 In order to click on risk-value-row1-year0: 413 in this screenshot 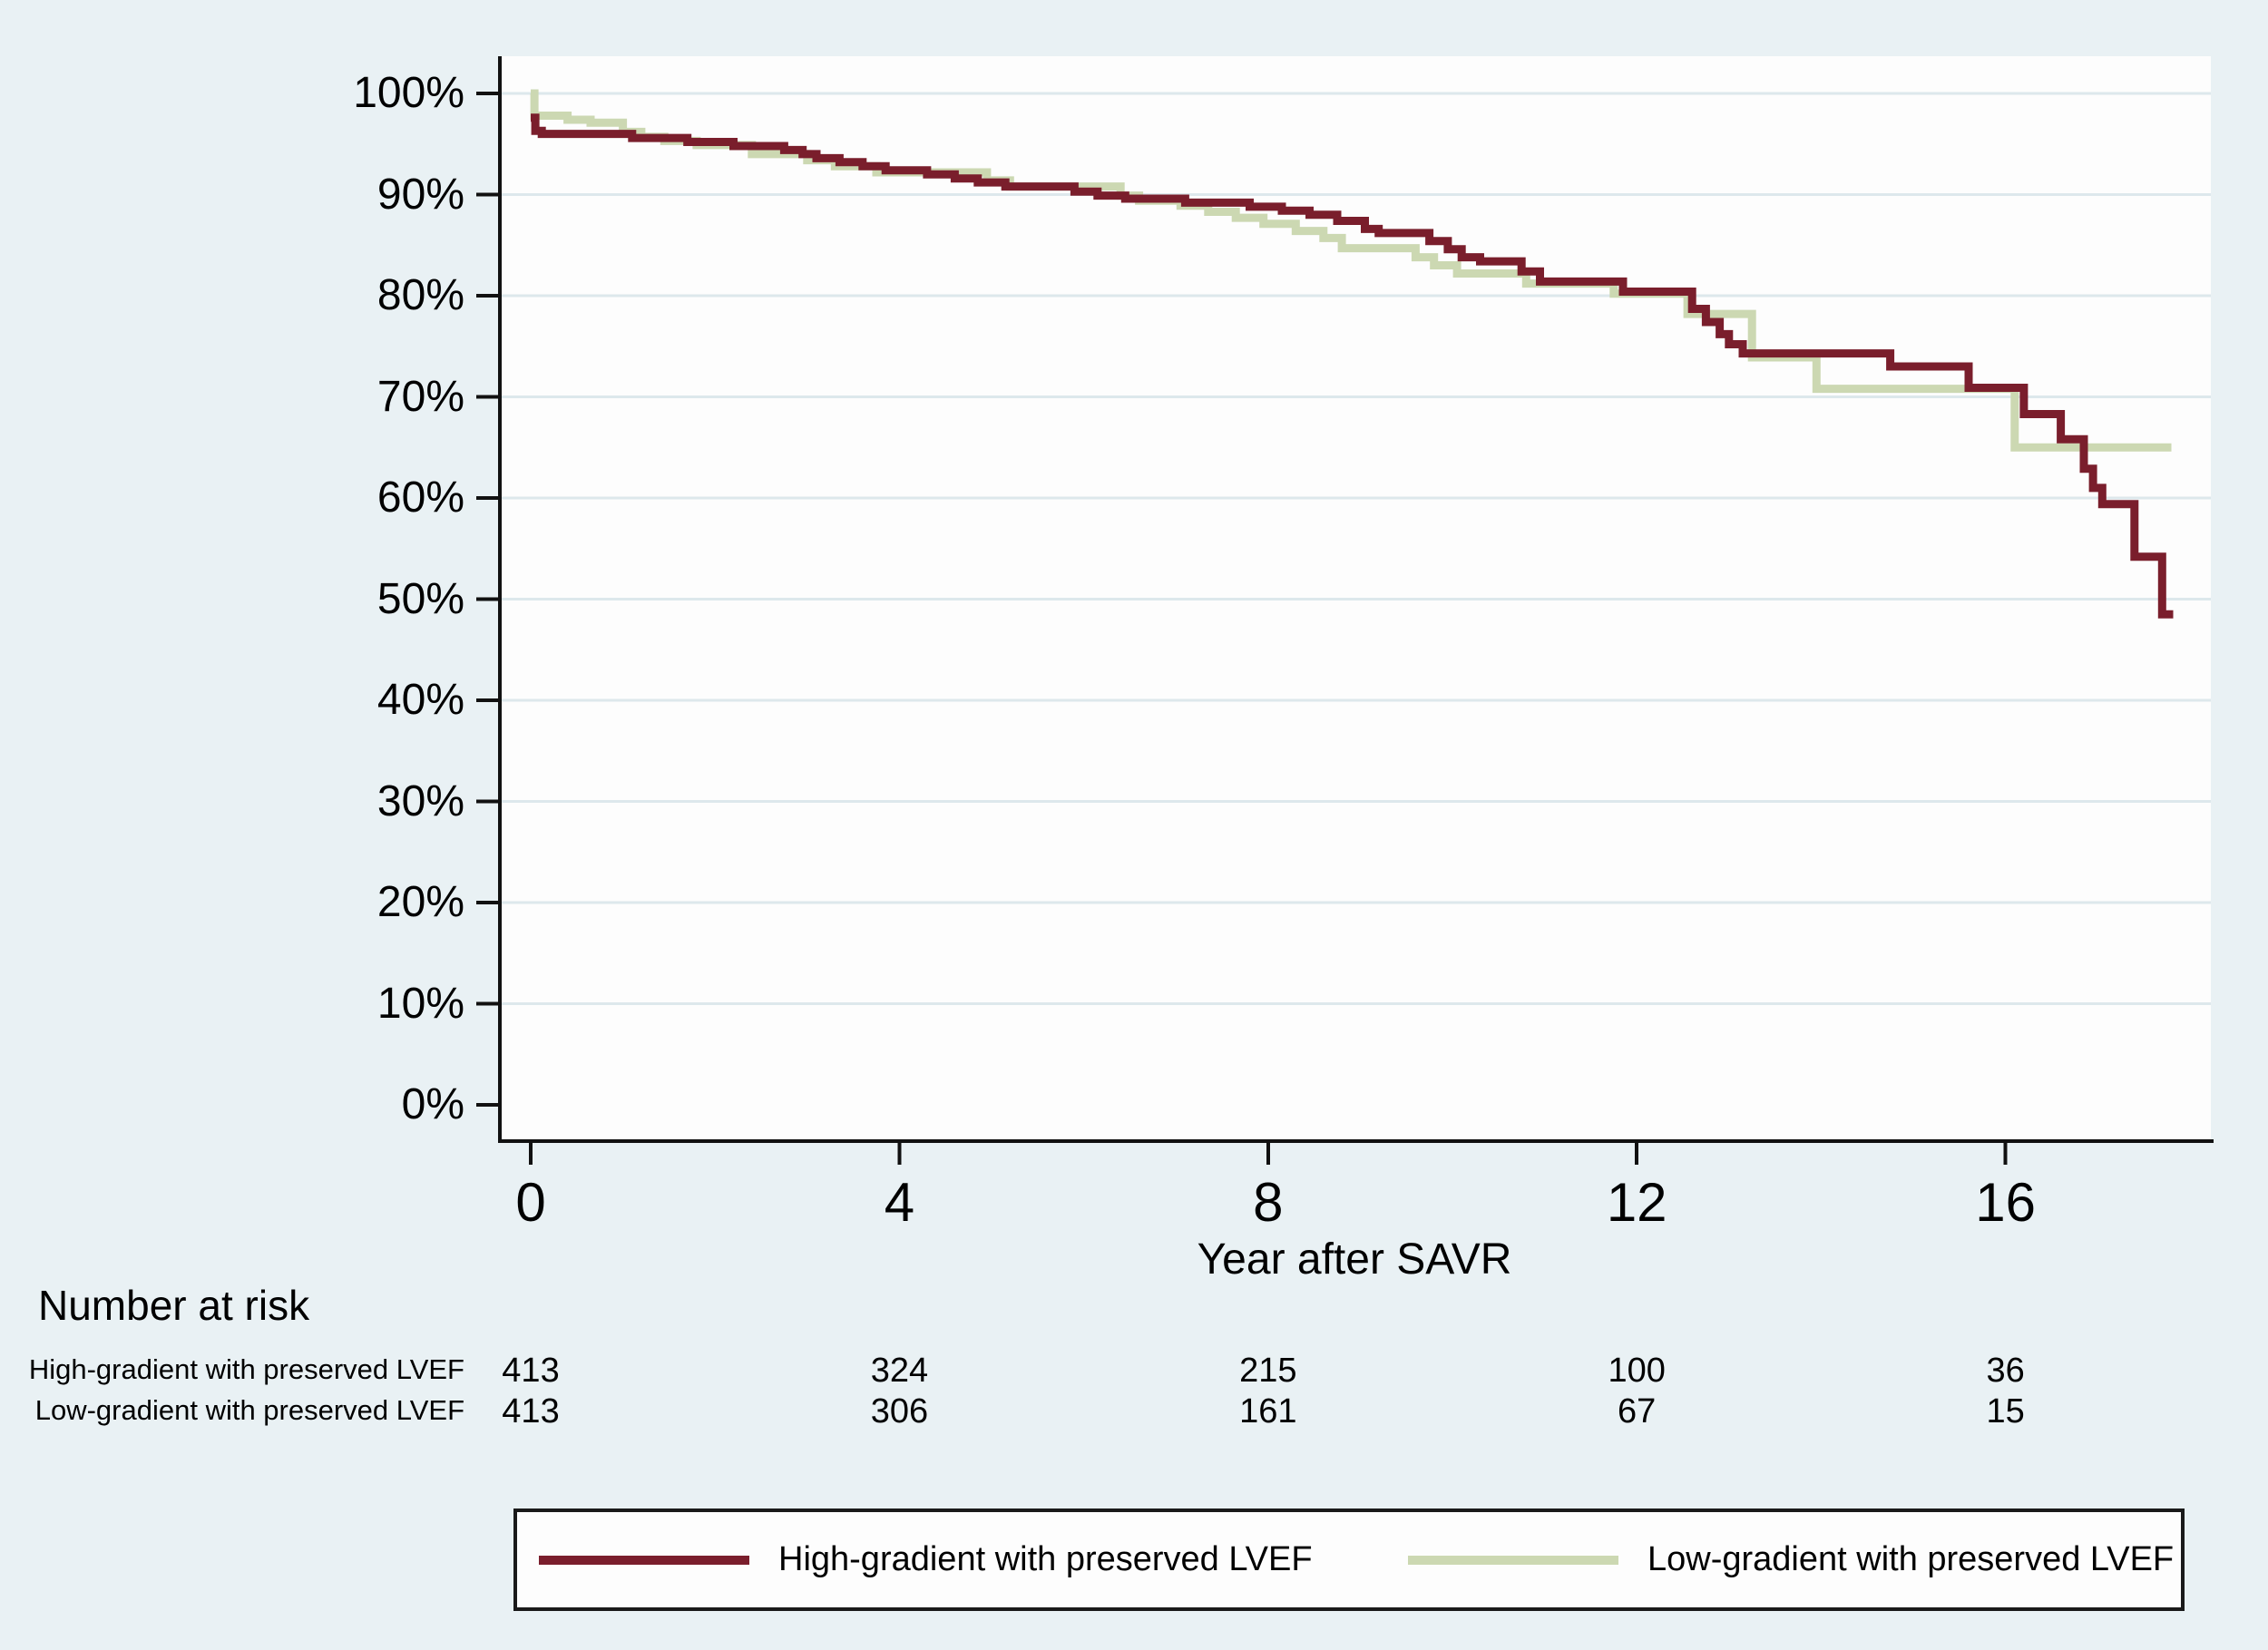, I will do `click(531, 1371)`.